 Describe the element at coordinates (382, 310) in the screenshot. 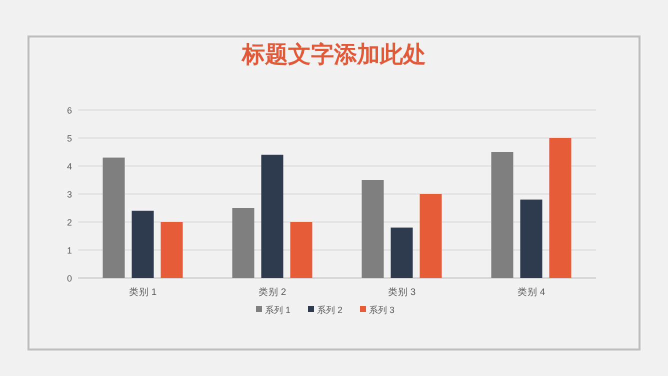

I see `legend-label: 系列 3` at that location.